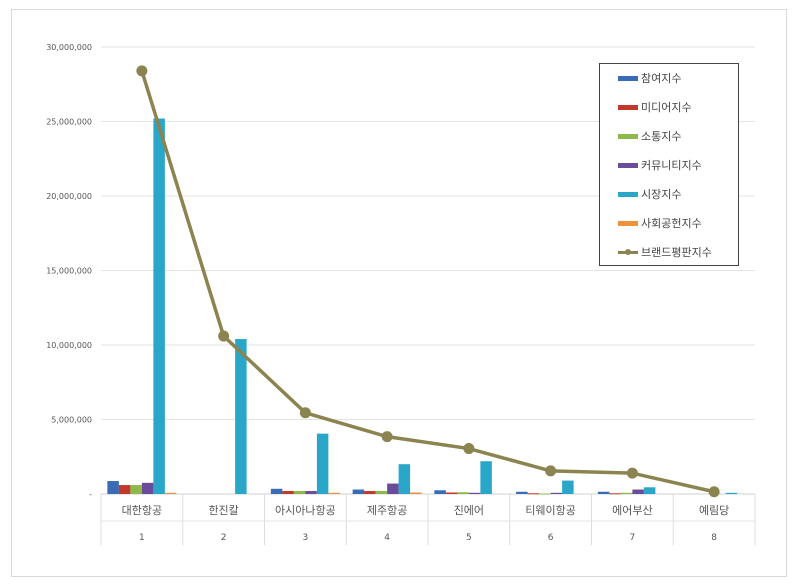  What do you see at coordinates (550, 510) in the screenshot?
I see `category-label: 티웨이항공` at bounding box center [550, 510].